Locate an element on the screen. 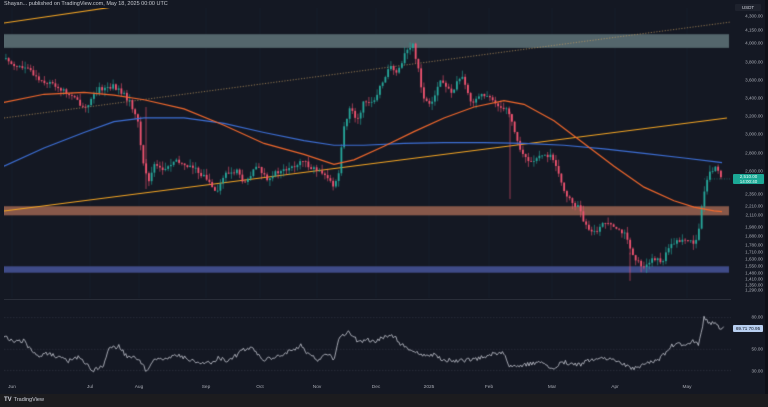  right-edge is located at coordinates (766, 197).